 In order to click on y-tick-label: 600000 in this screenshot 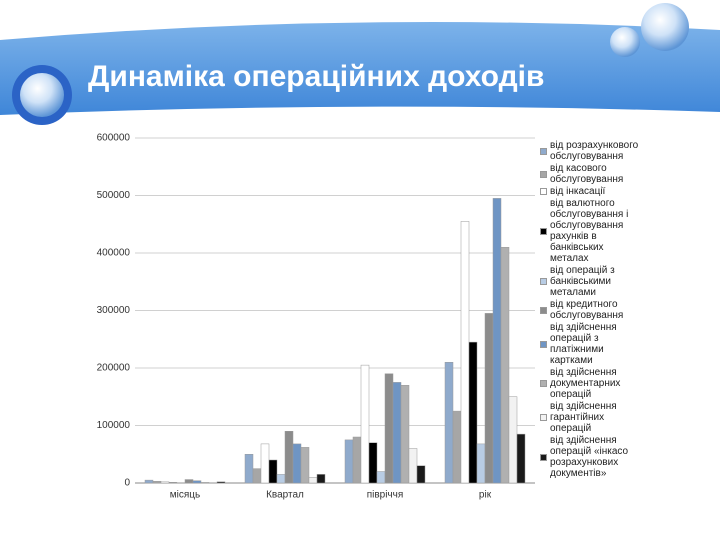, I will do `click(114, 138)`.